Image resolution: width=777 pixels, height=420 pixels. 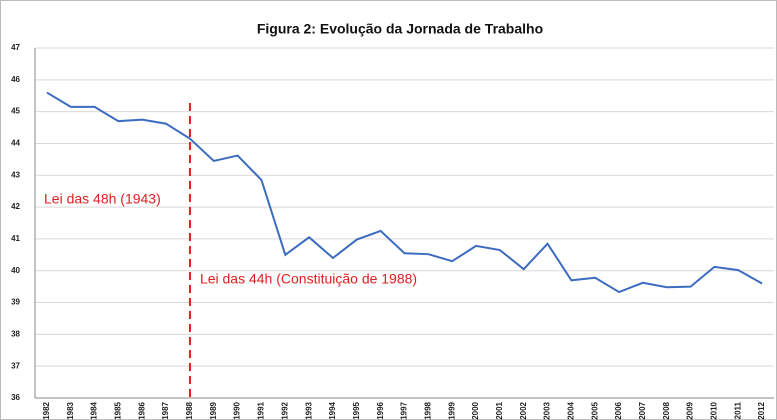 What do you see at coordinates (690, 410) in the screenshot?
I see `x-tick-label: 2009` at bounding box center [690, 410].